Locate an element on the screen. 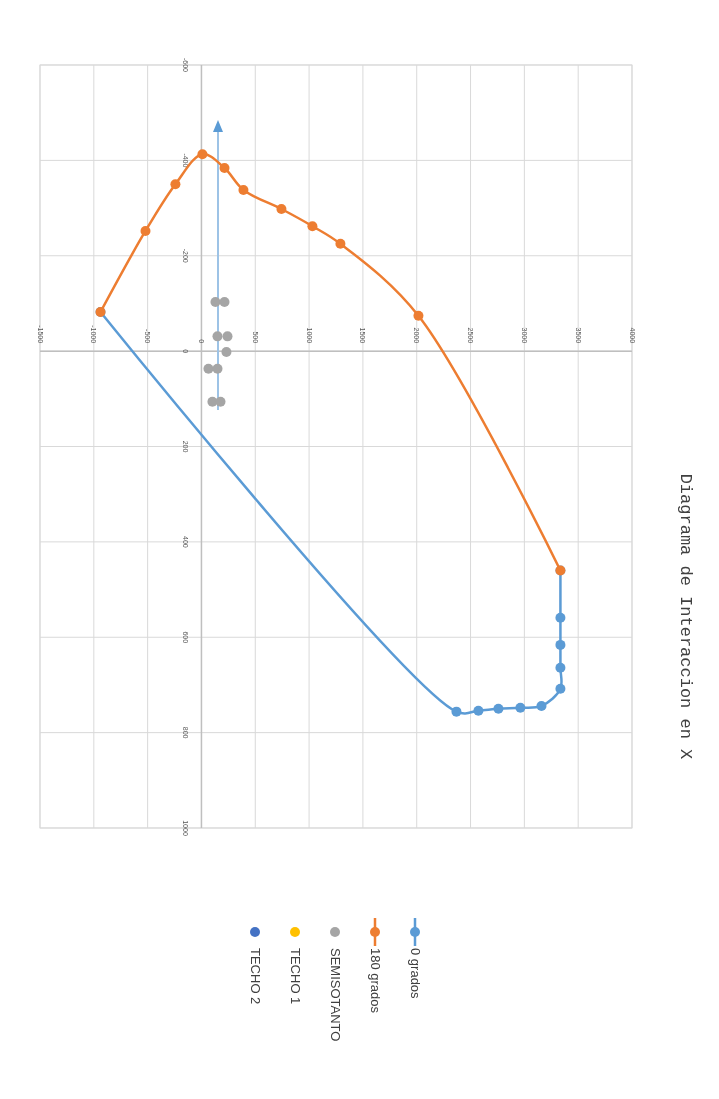 The image size is (719, 1099). legend-label: 0 grados is located at coordinates (415, 974).